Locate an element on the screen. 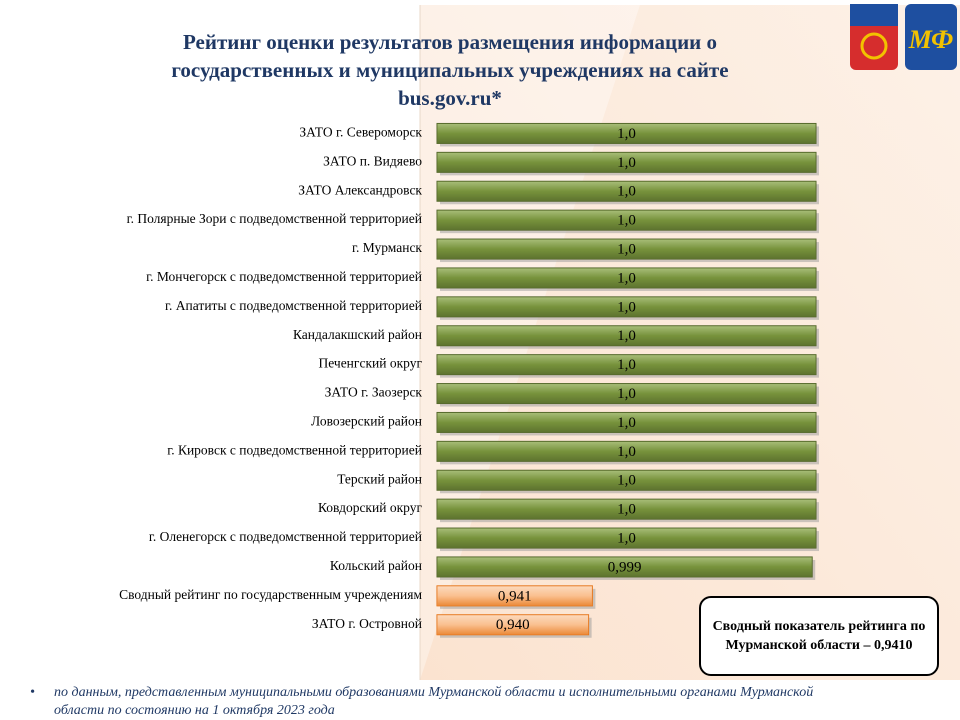 This screenshot has height=720, width=960. data-label: 0,940 is located at coordinates (513, 625).